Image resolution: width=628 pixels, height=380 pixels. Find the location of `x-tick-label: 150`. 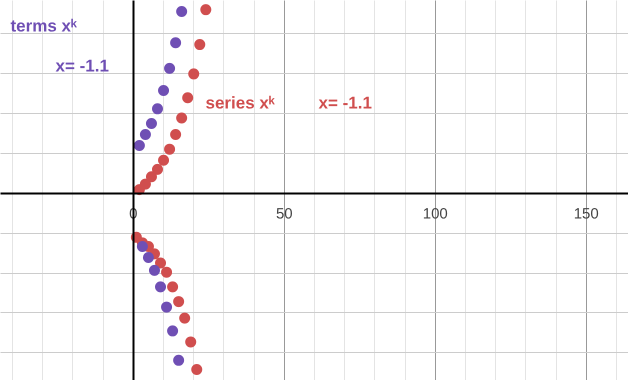

x-tick-label: 150 is located at coordinates (586, 213).